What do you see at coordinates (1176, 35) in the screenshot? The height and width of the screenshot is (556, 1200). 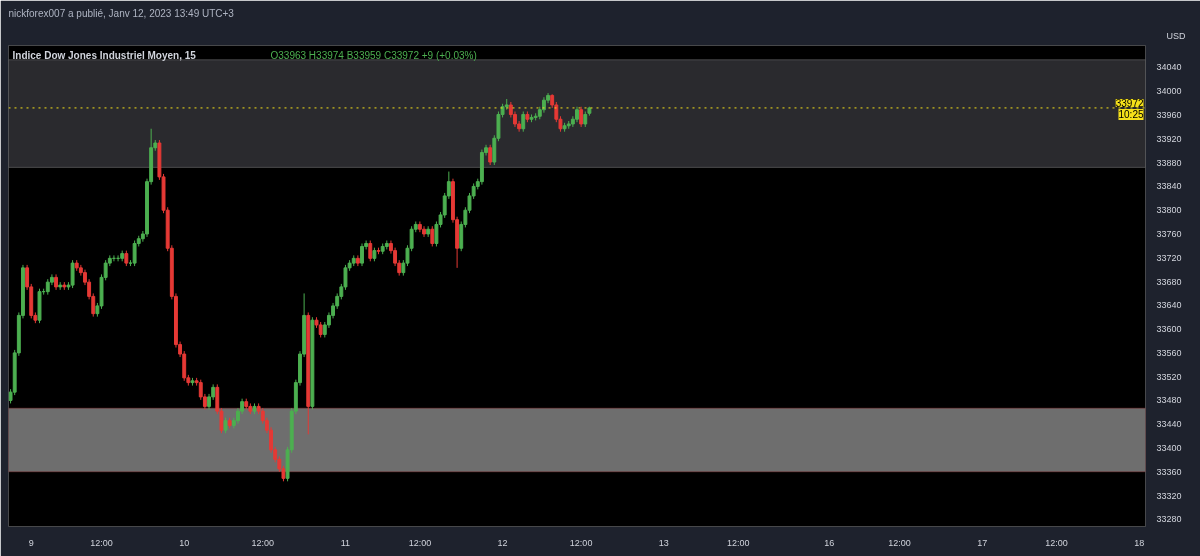 I see `y-axis-title: USD` at bounding box center [1176, 35].